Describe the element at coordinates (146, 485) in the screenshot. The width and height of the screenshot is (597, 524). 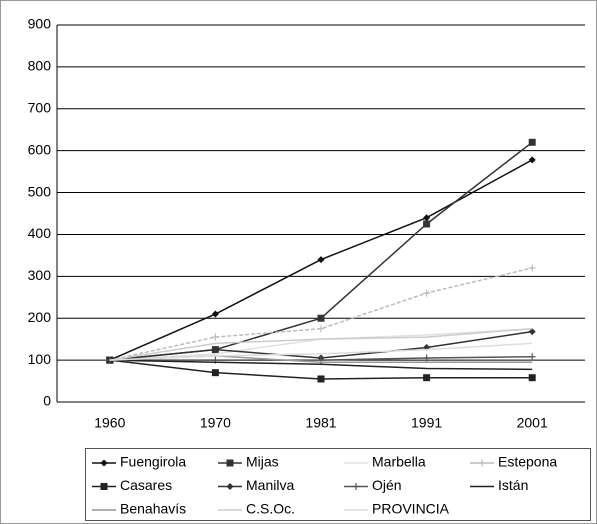
I see `legend-label: Casares` at that location.